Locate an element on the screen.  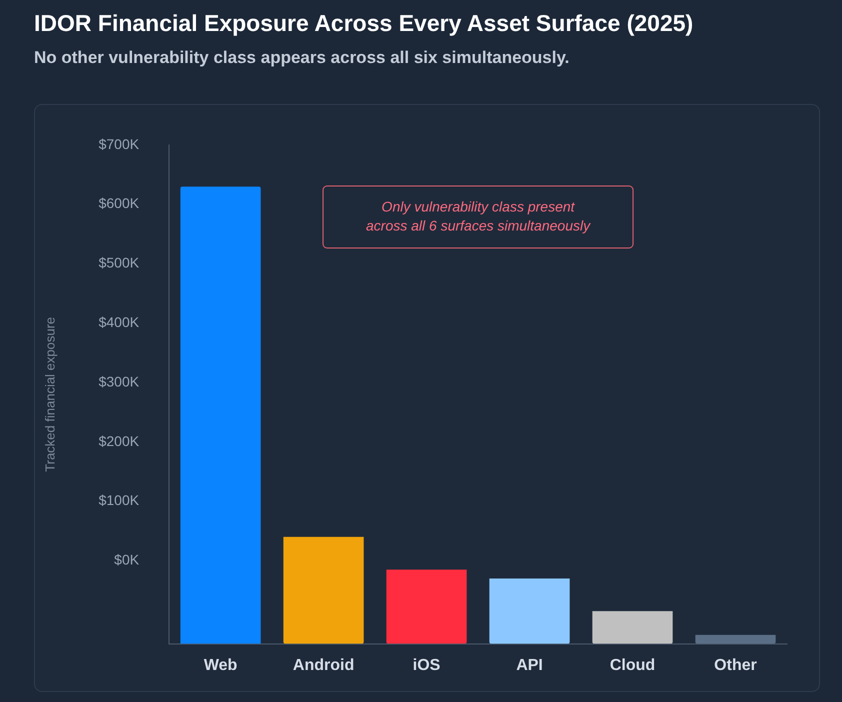
y-tick-label: $300K is located at coordinates (119, 381).